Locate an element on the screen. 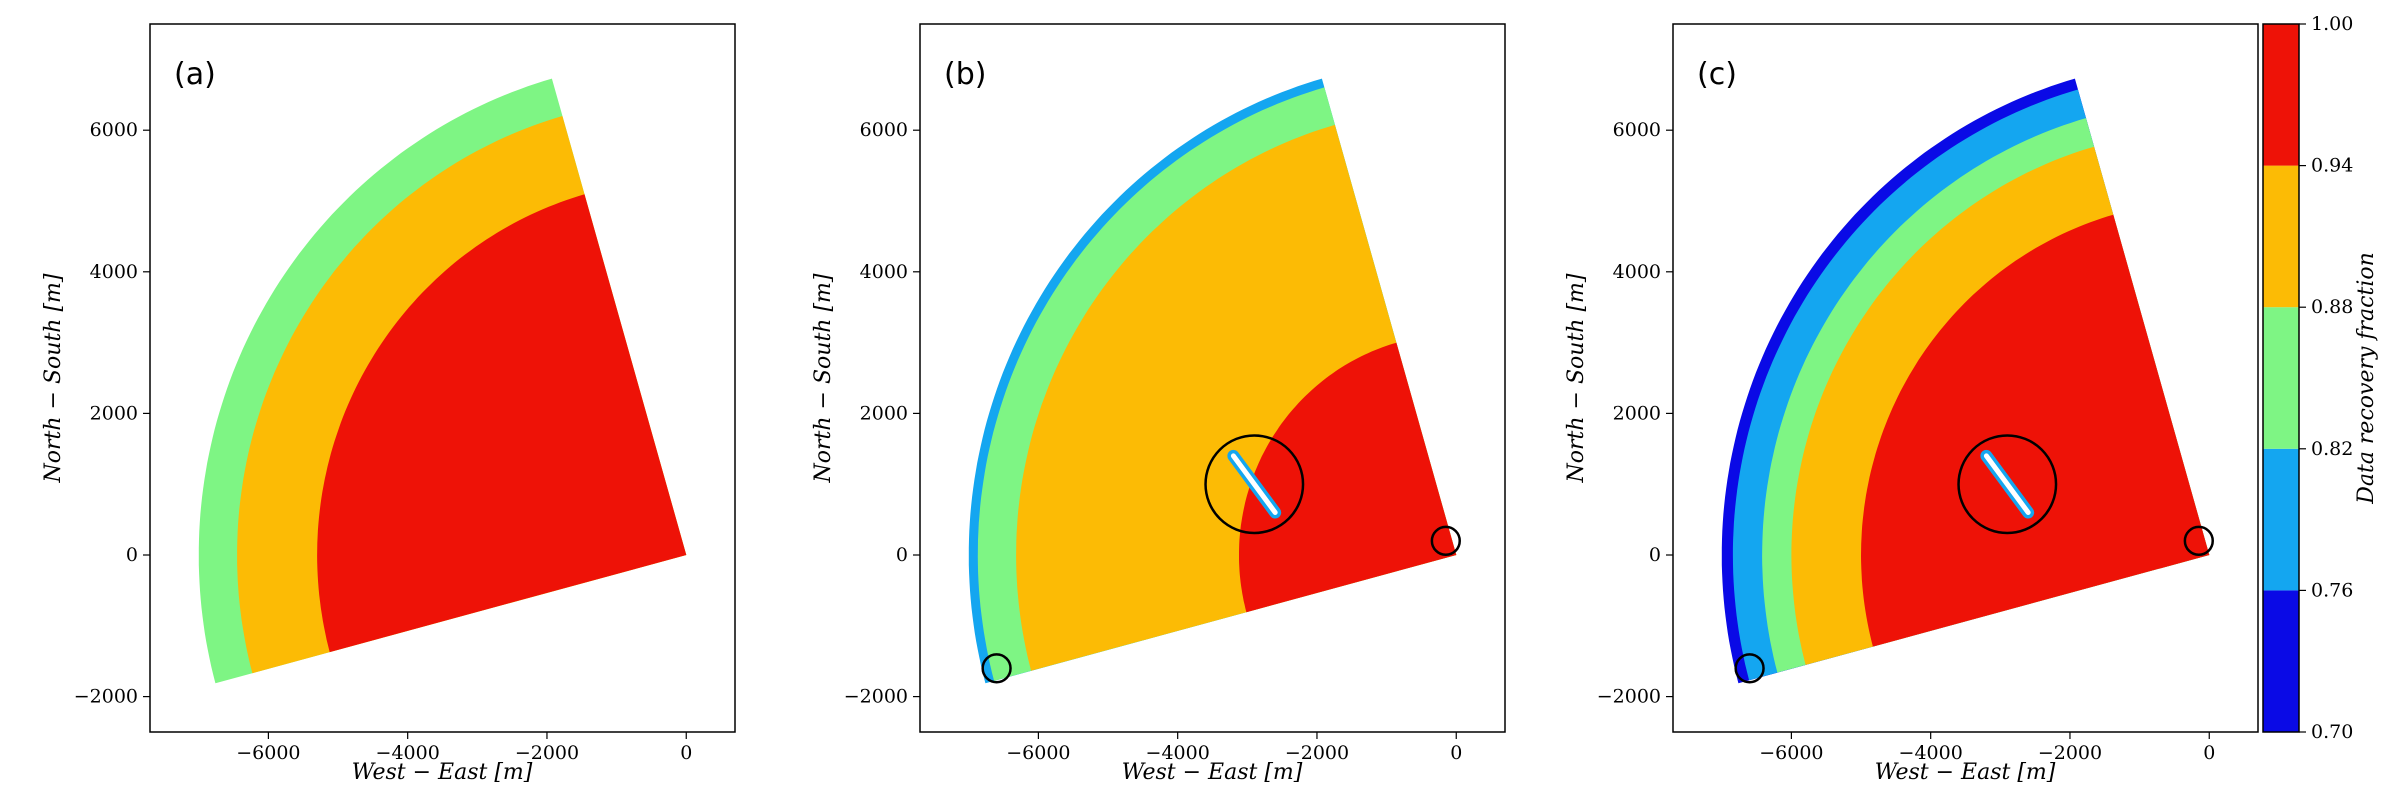 This screenshot has height=798, width=2400. panel-b-y-tick-label: 0 is located at coordinates (902, 555).